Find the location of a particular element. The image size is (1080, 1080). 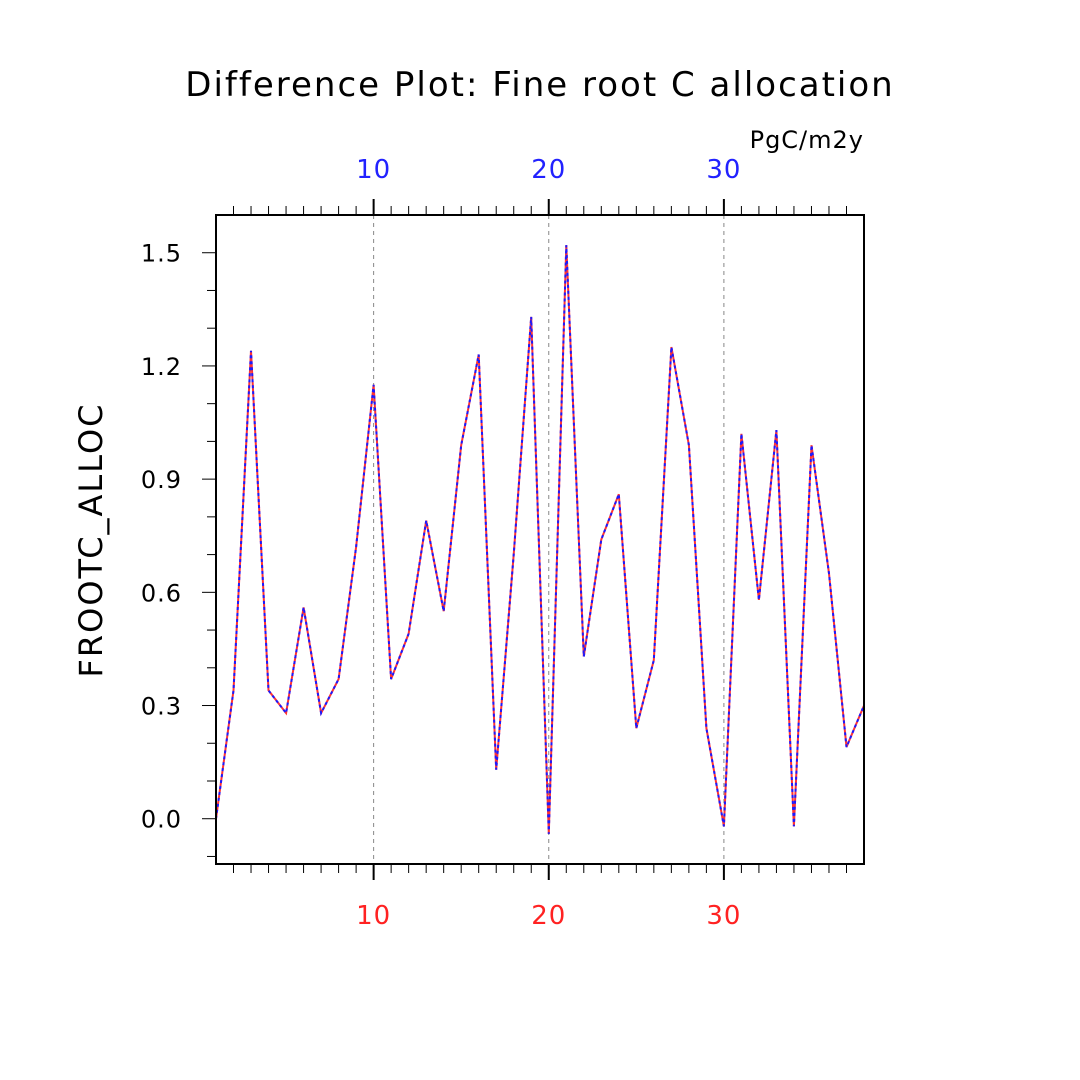

units-label: PgC/m2y is located at coordinates (807, 140).